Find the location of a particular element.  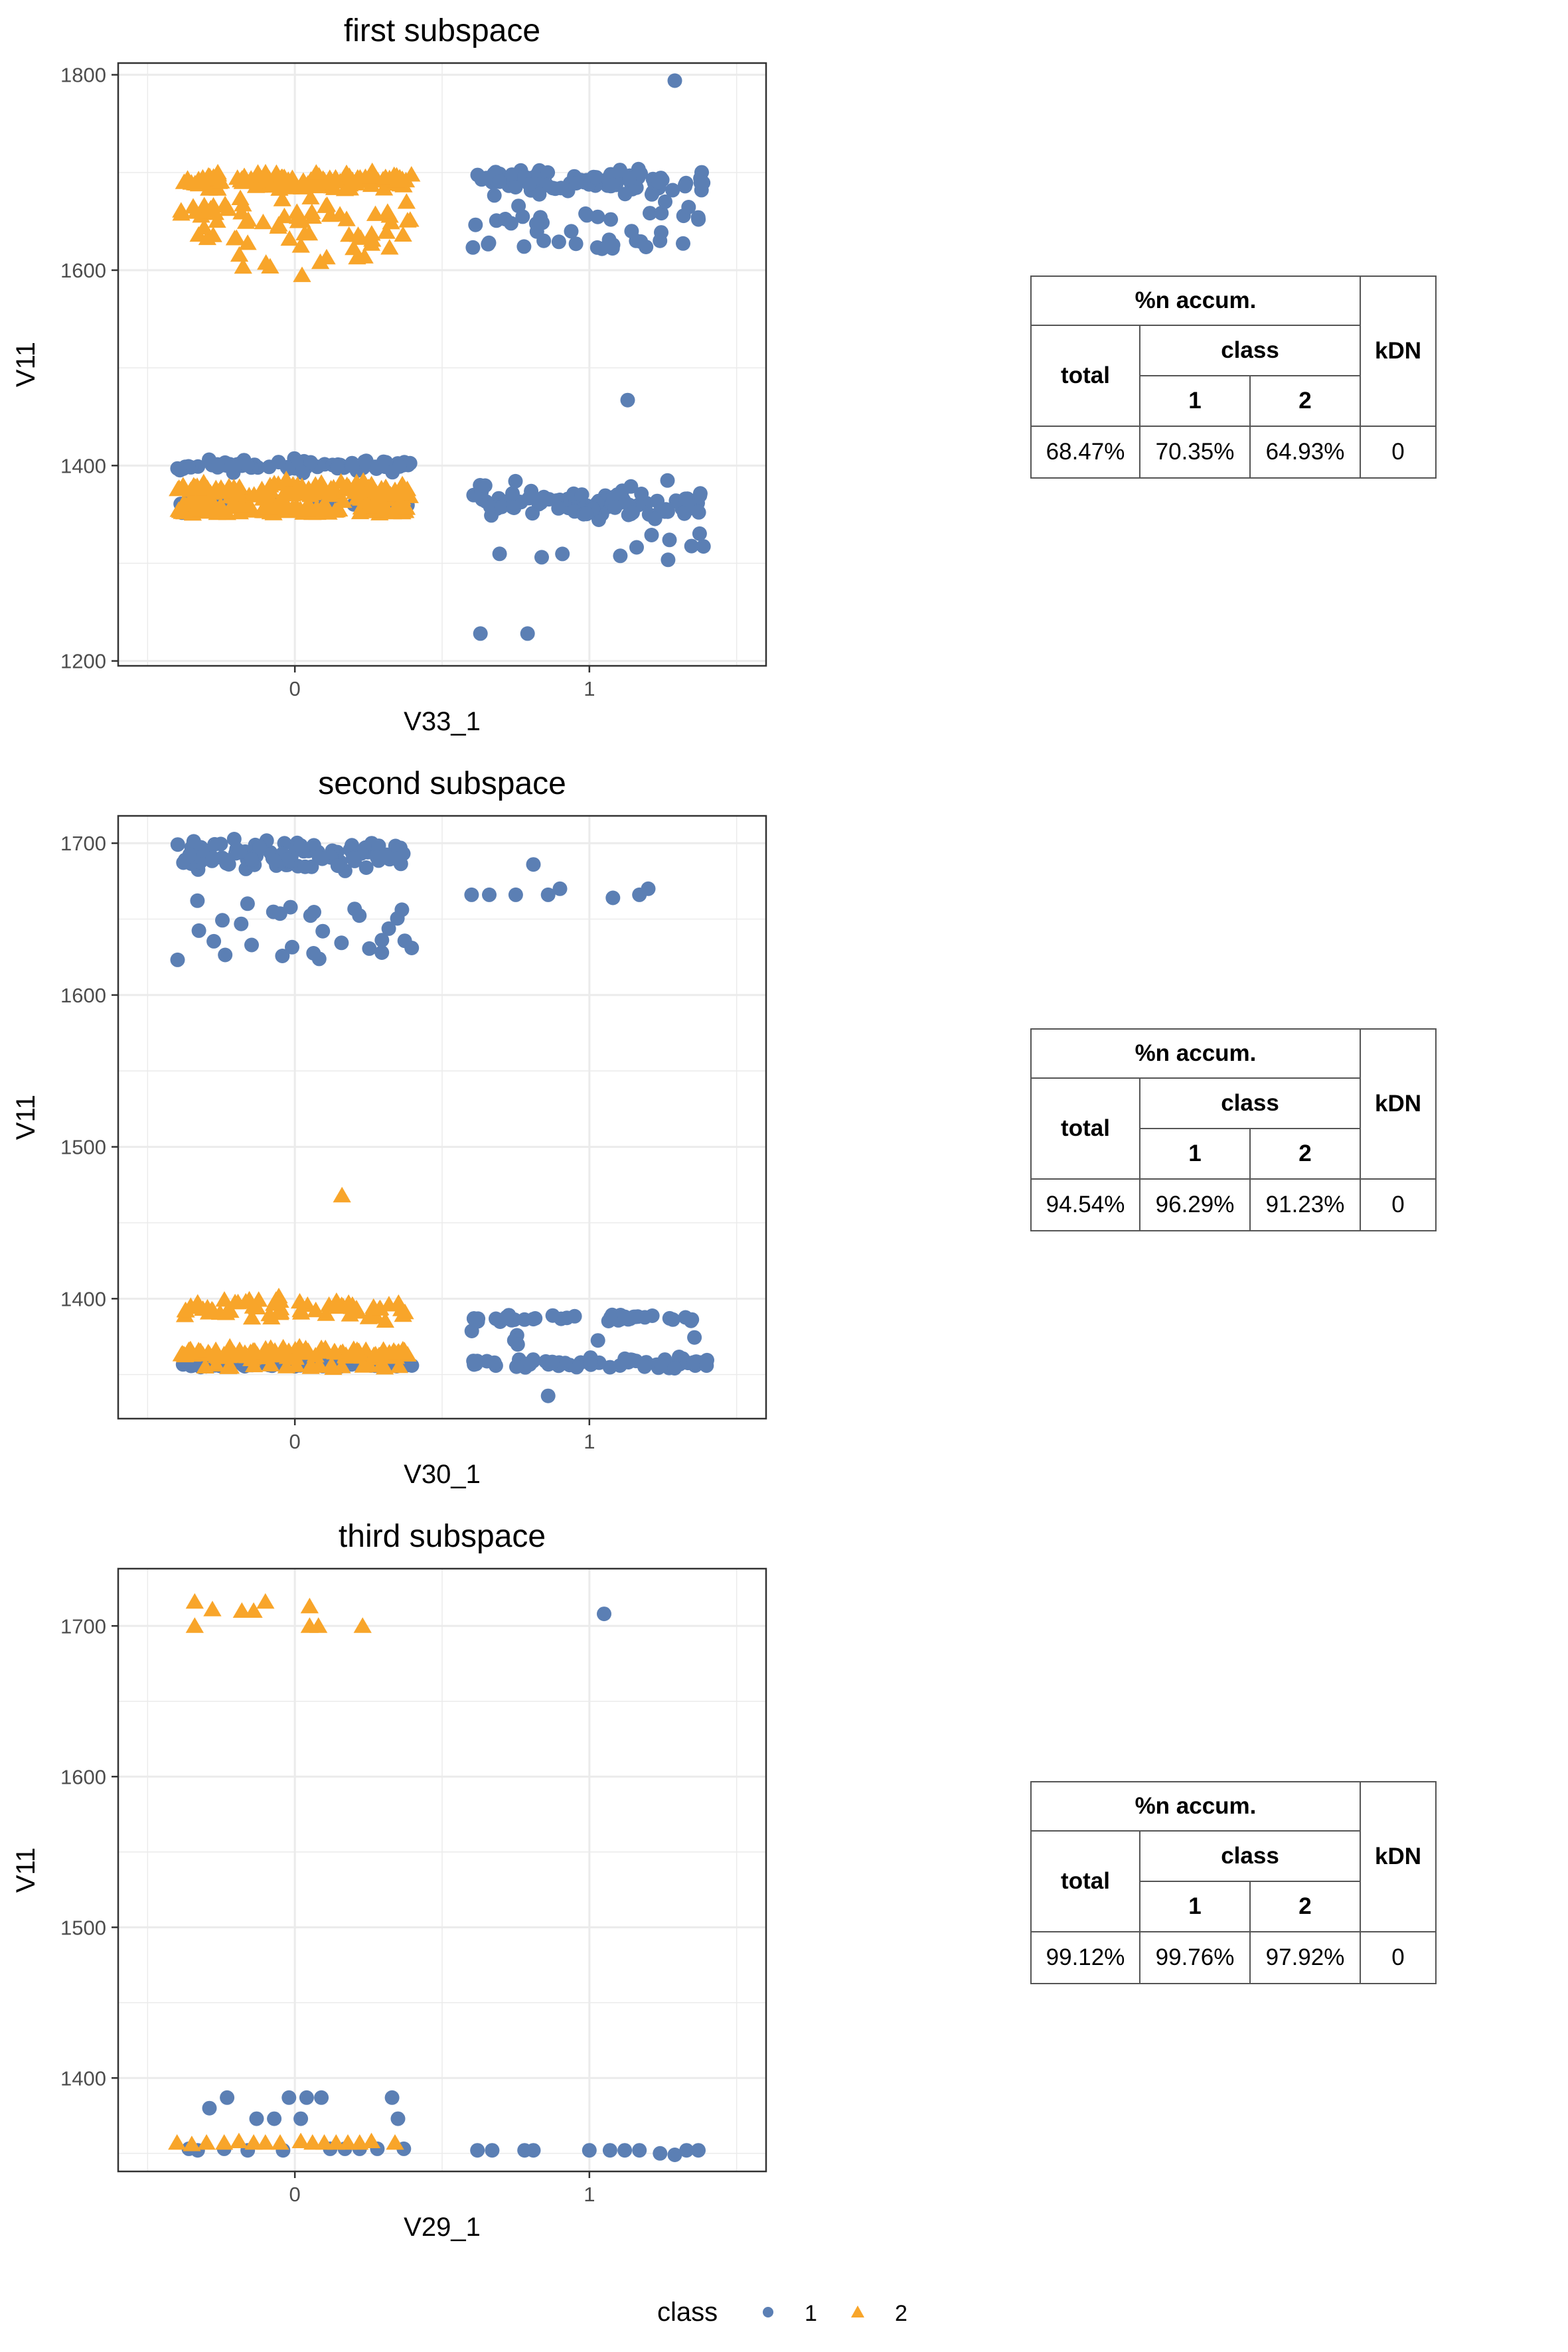

y-axis-label: V11 is located at coordinates (26, 1870).